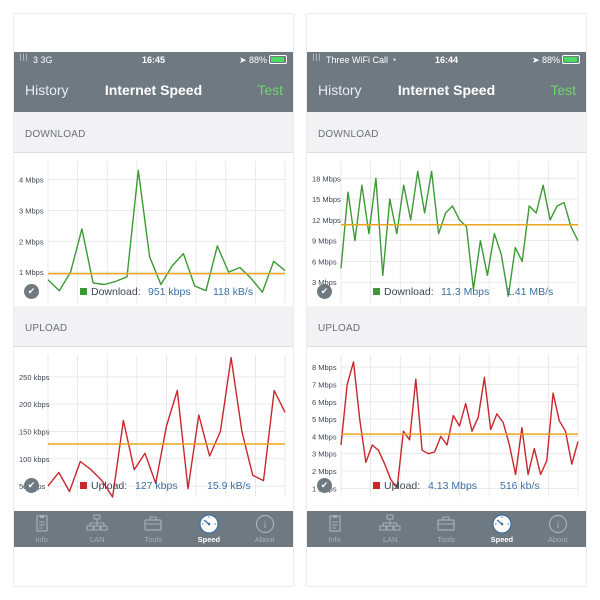 Image resolution: width=600 pixels, height=600 pixels. What do you see at coordinates (116, 292) in the screenshot?
I see `download-label: Download:` at bounding box center [116, 292].